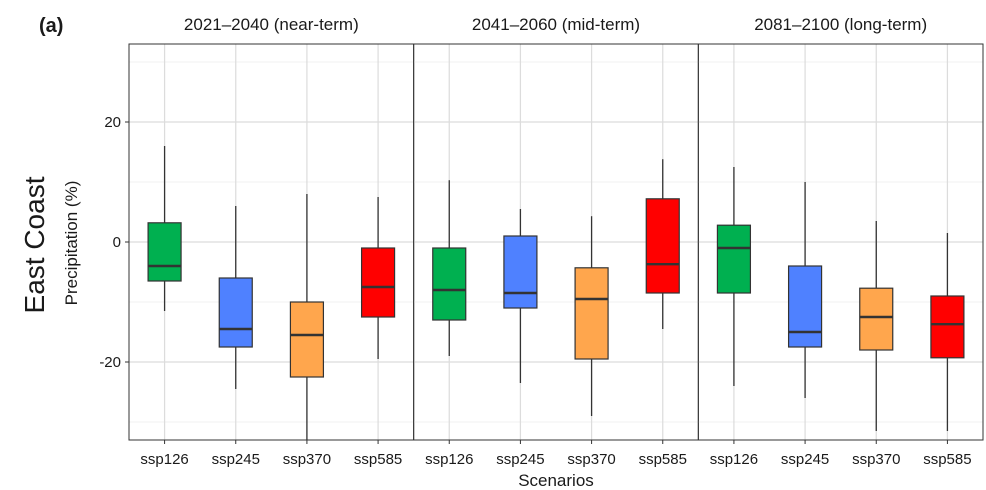 The width and height of the screenshot is (986, 490). What do you see at coordinates (110, 362) in the screenshot?
I see `y-tick-label: -20` at bounding box center [110, 362].